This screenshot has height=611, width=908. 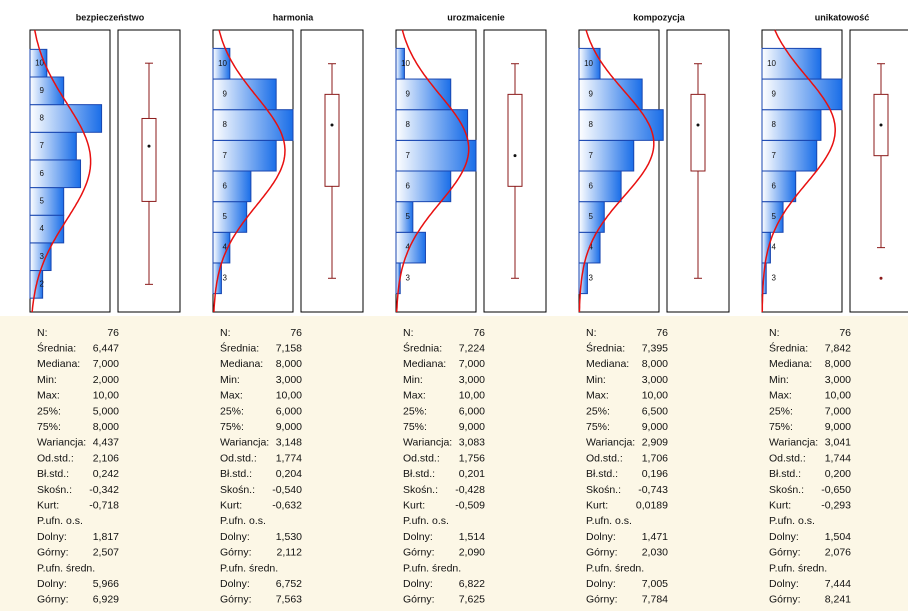 What do you see at coordinates (653, 490) in the screenshot?
I see `stat-value: -0,743` at bounding box center [653, 490].